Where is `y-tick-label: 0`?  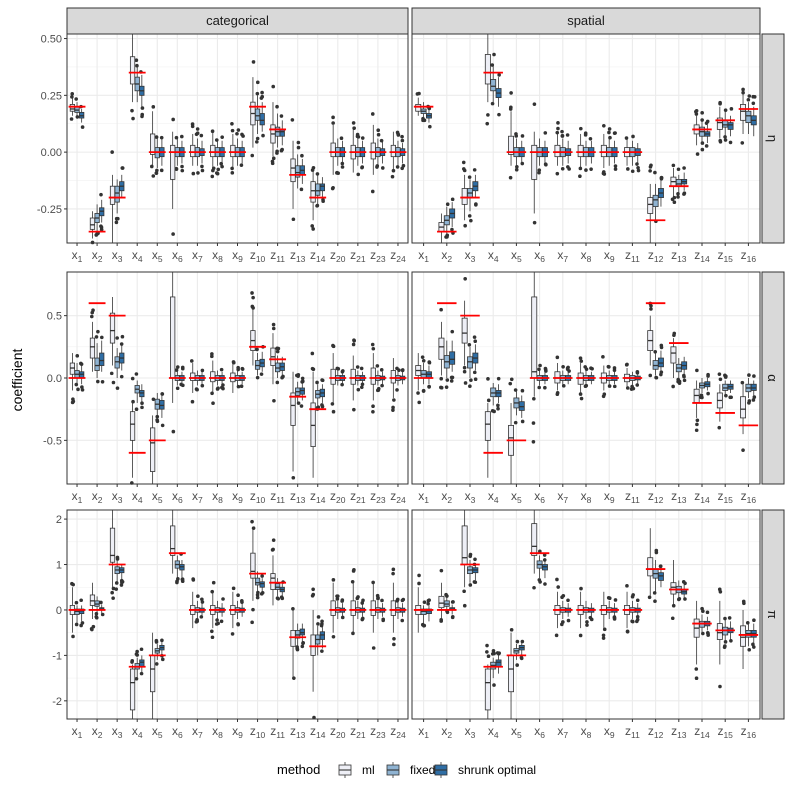
y-tick-label: 0 is located at coordinates (59, 611).